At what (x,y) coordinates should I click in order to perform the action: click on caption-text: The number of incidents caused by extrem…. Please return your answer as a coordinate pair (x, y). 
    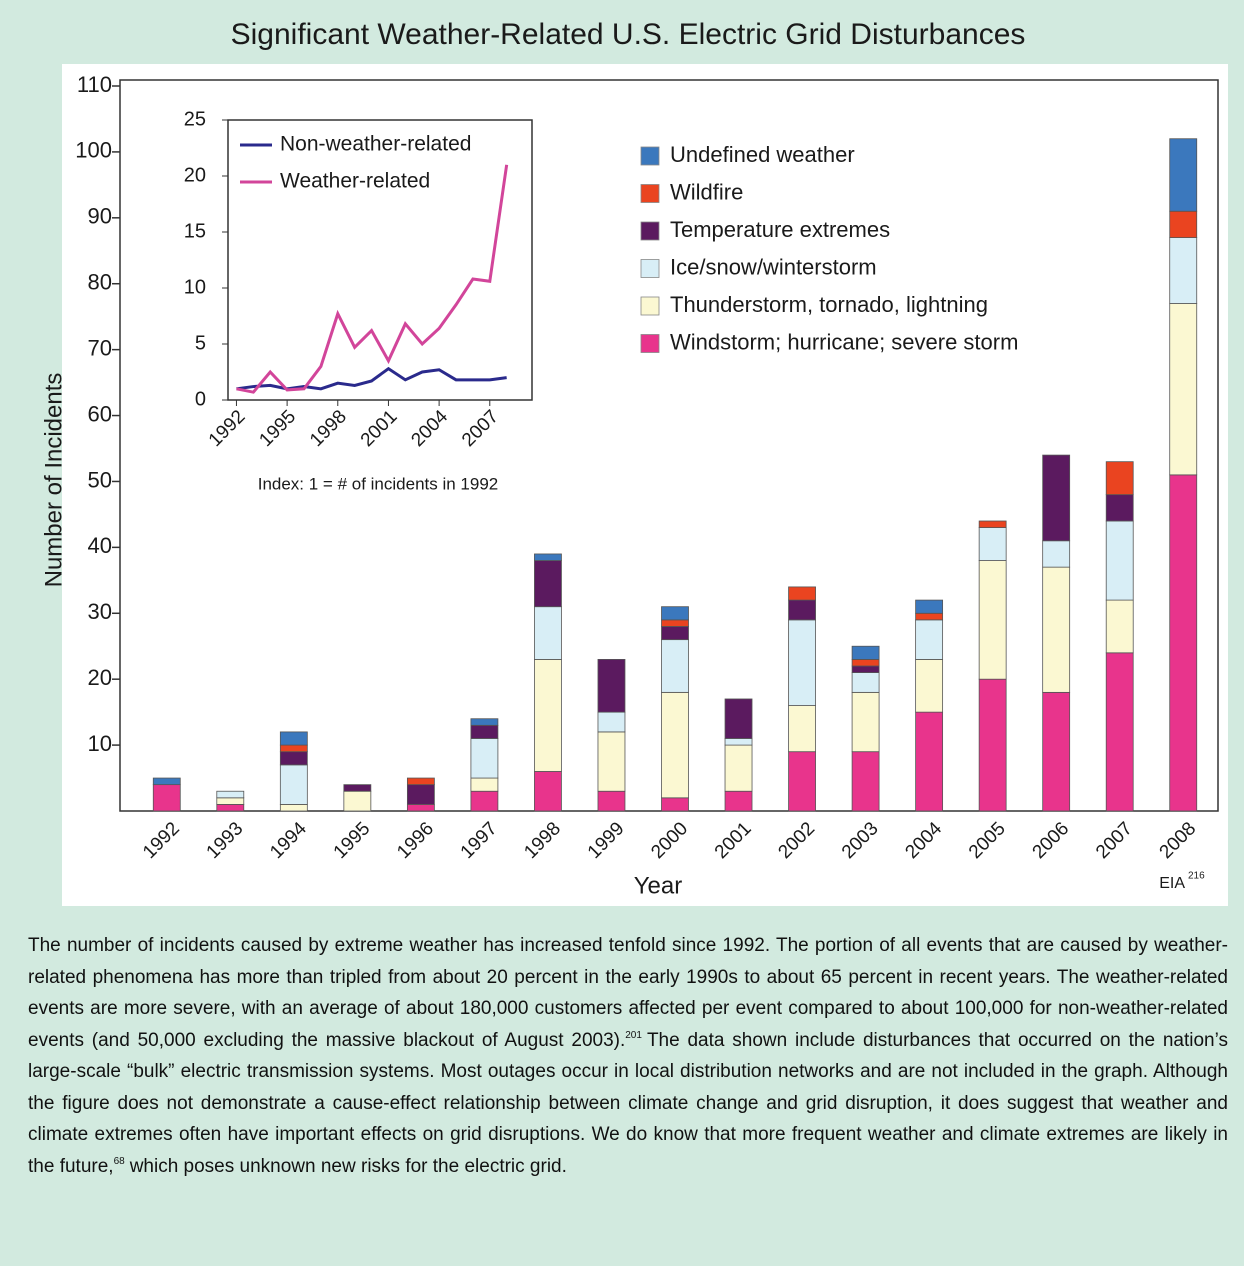
    Looking at the image, I should click on (628, 993).